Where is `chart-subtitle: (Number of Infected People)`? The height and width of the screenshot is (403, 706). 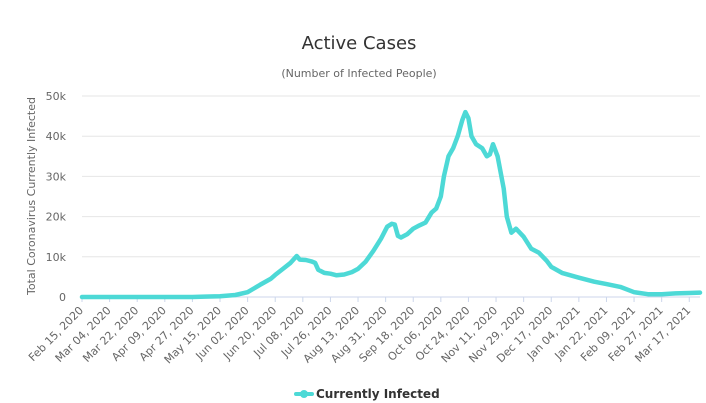 chart-subtitle: (Number of Infected People) is located at coordinates (358, 73).